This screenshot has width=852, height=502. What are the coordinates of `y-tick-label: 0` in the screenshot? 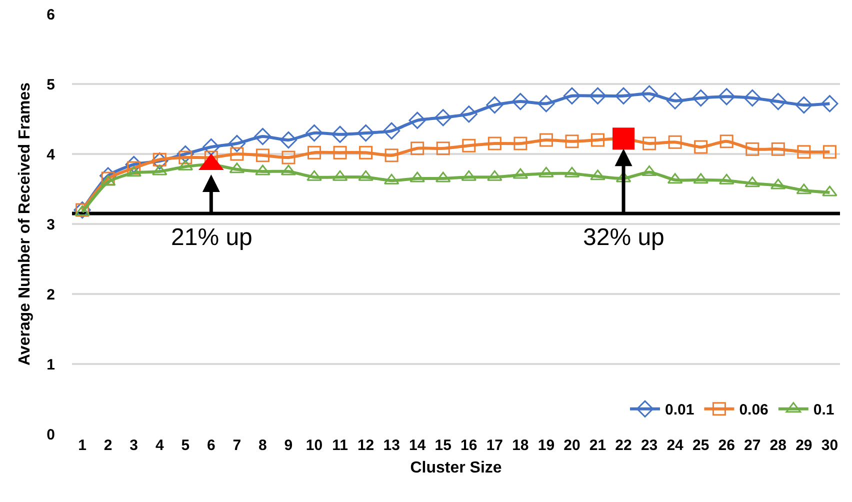 It's located at (50, 435).